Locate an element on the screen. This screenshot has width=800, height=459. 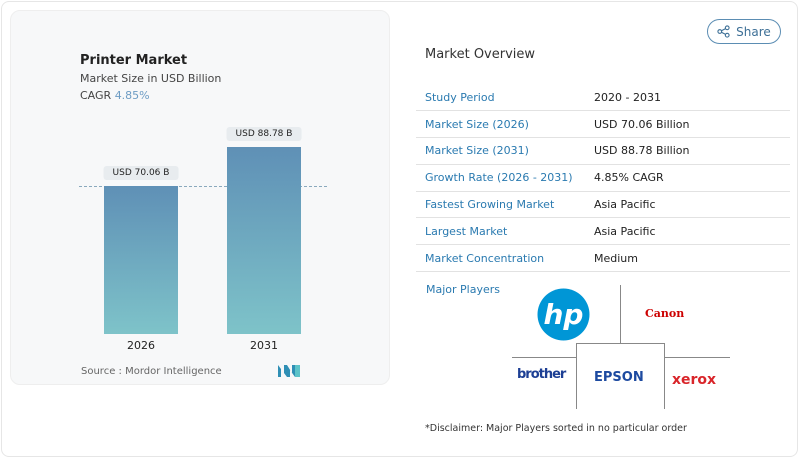
overview-row: Fastest Growing Market Asia Pacific is located at coordinates (603, 205).